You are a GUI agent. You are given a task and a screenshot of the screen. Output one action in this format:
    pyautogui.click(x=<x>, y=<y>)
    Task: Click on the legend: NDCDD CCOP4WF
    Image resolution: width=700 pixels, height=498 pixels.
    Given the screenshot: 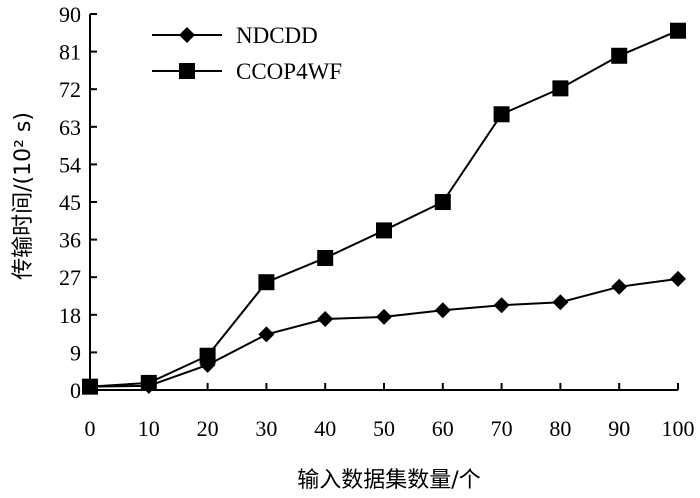 What is the action you would take?
    pyautogui.click(x=247, y=53)
    